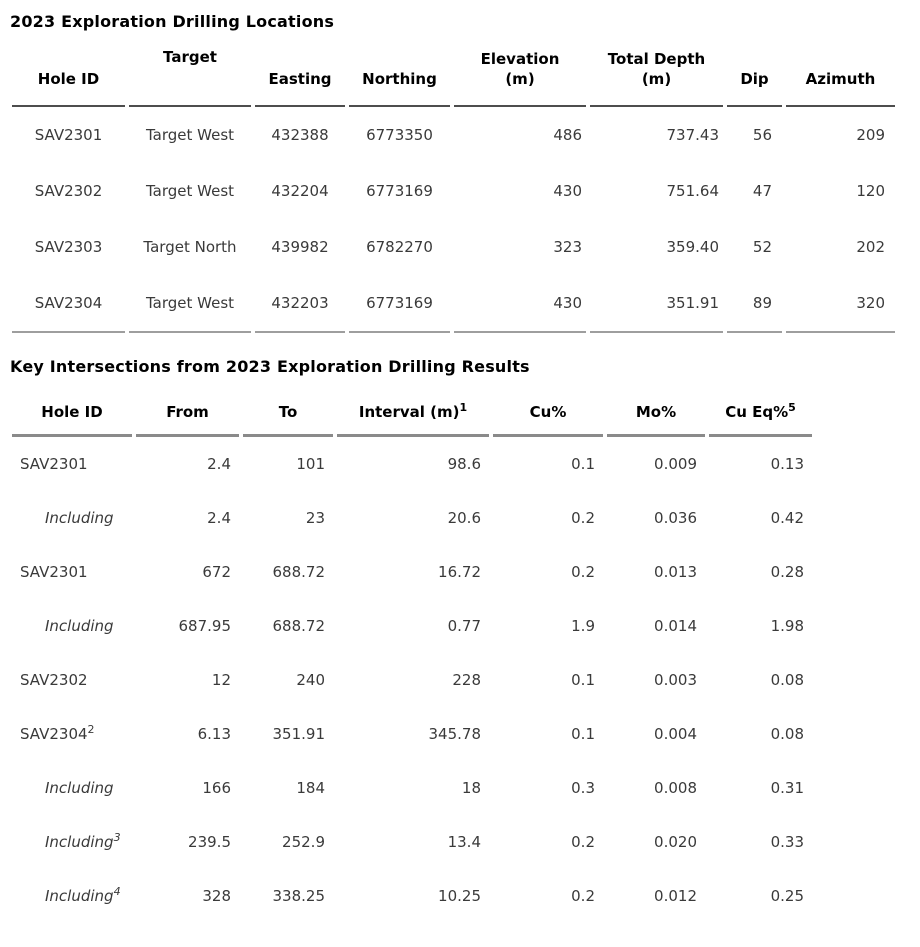  I want to click on cell-mo: 0.020, so click(675, 842).